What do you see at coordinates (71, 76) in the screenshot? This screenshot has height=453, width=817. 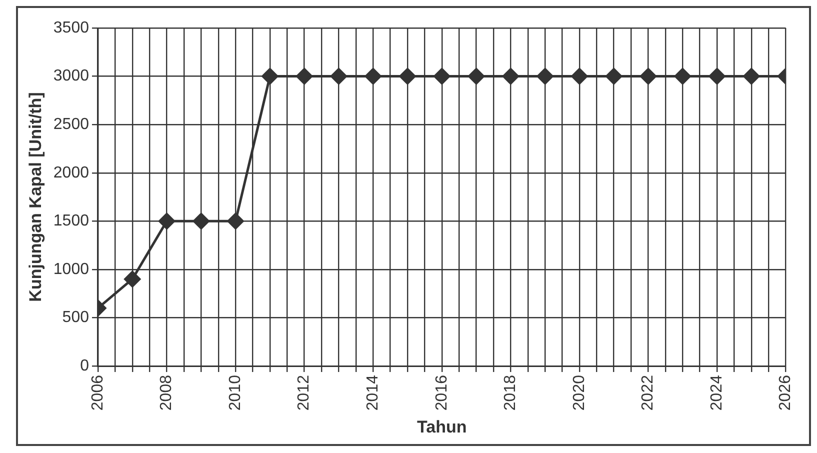 I see `y-tick-label: 3000` at bounding box center [71, 76].